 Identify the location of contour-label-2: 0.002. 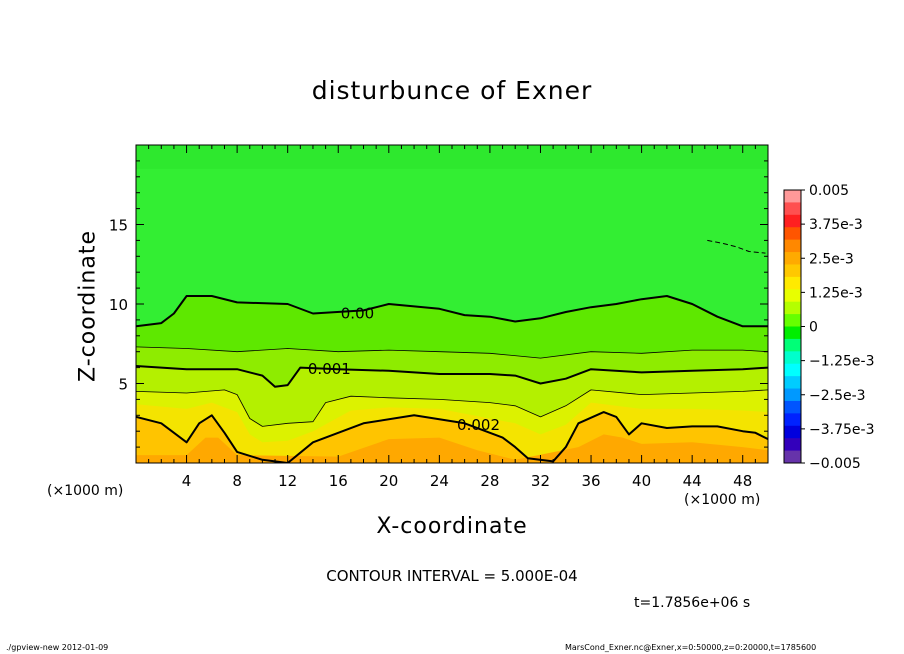
(478, 425).